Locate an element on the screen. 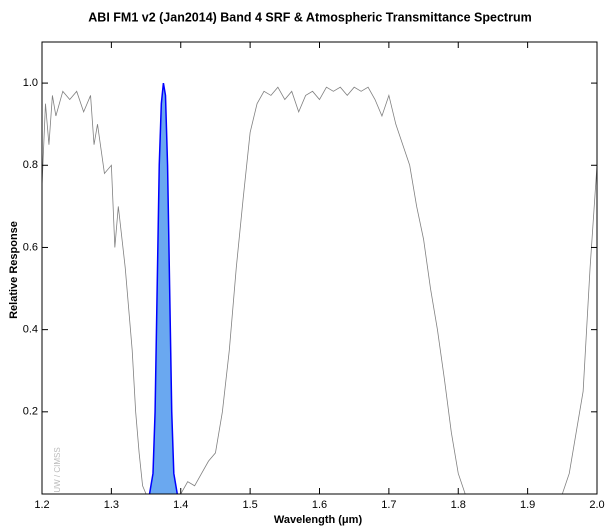  watermark: UW / CIMSS is located at coordinates (57, 469).